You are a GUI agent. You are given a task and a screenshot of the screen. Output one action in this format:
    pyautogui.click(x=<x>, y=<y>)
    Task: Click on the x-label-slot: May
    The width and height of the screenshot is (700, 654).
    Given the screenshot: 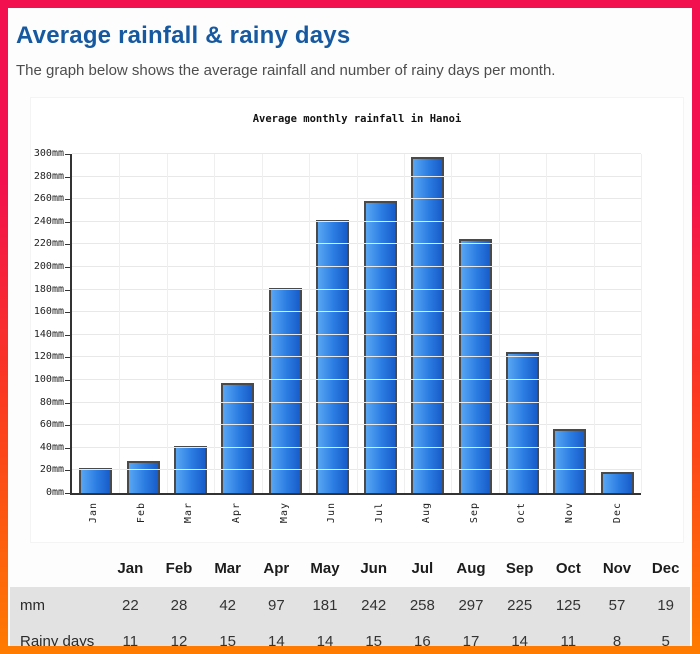 What is the action you would take?
    pyautogui.click(x=284, y=512)
    